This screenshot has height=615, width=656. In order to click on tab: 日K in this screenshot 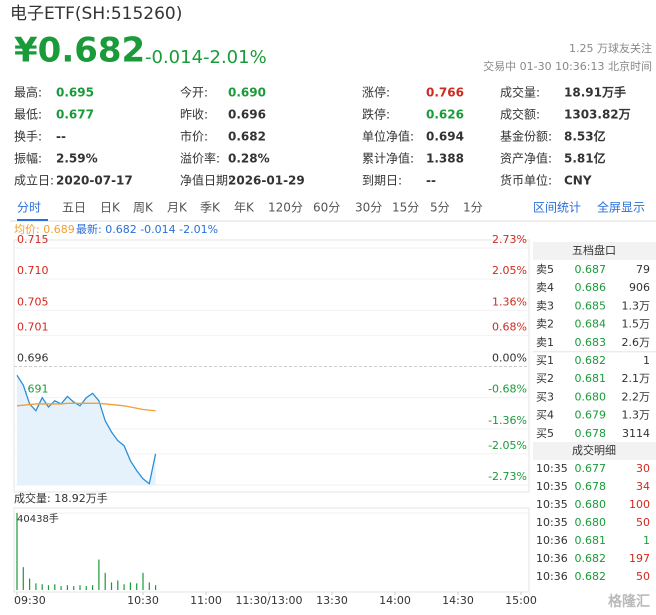, I will do `click(110, 208)`.